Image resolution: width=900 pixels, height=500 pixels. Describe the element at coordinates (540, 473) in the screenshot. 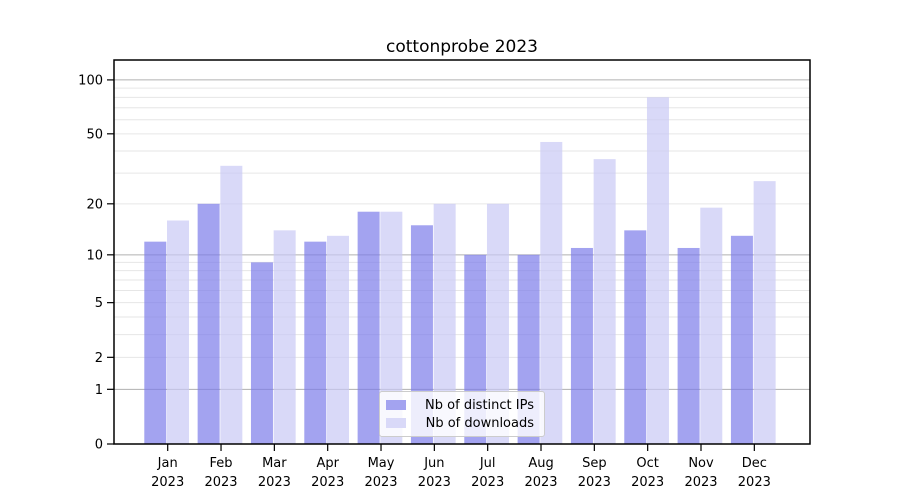

I see `x-tick-label: Aug 2023` at that location.